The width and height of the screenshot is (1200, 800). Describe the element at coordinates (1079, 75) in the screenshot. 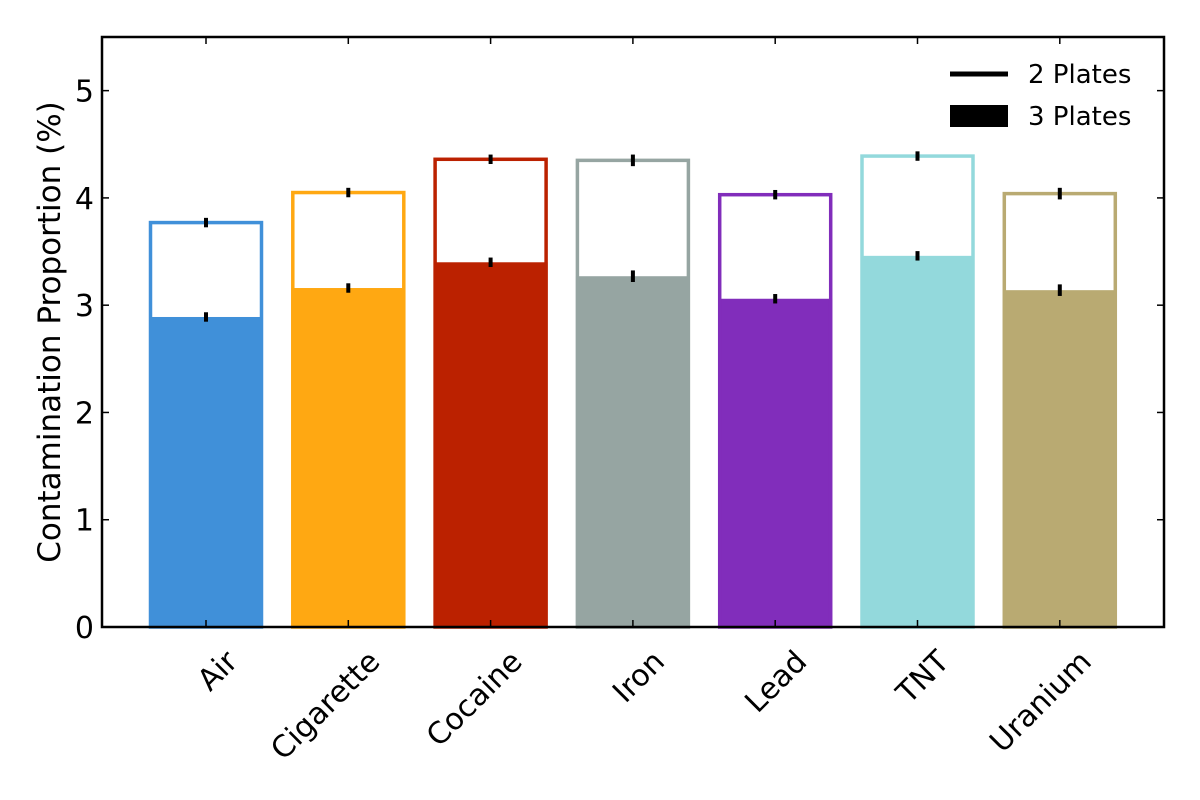

I see `legend-label-2-plates: 2 Plates` at that location.